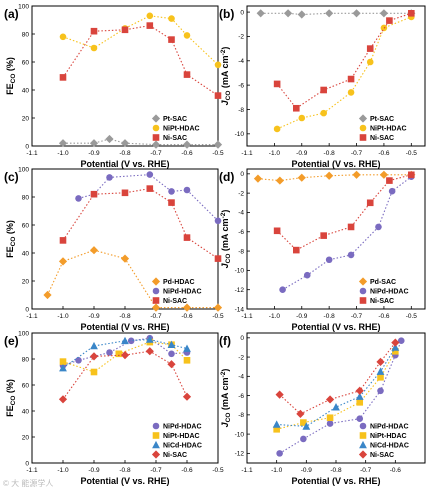 This screenshot has width=437, height=498. Describe the element at coordinates (388, 436) in the screenshot. I see `legend-label: NiPt-HDAC` at that location.